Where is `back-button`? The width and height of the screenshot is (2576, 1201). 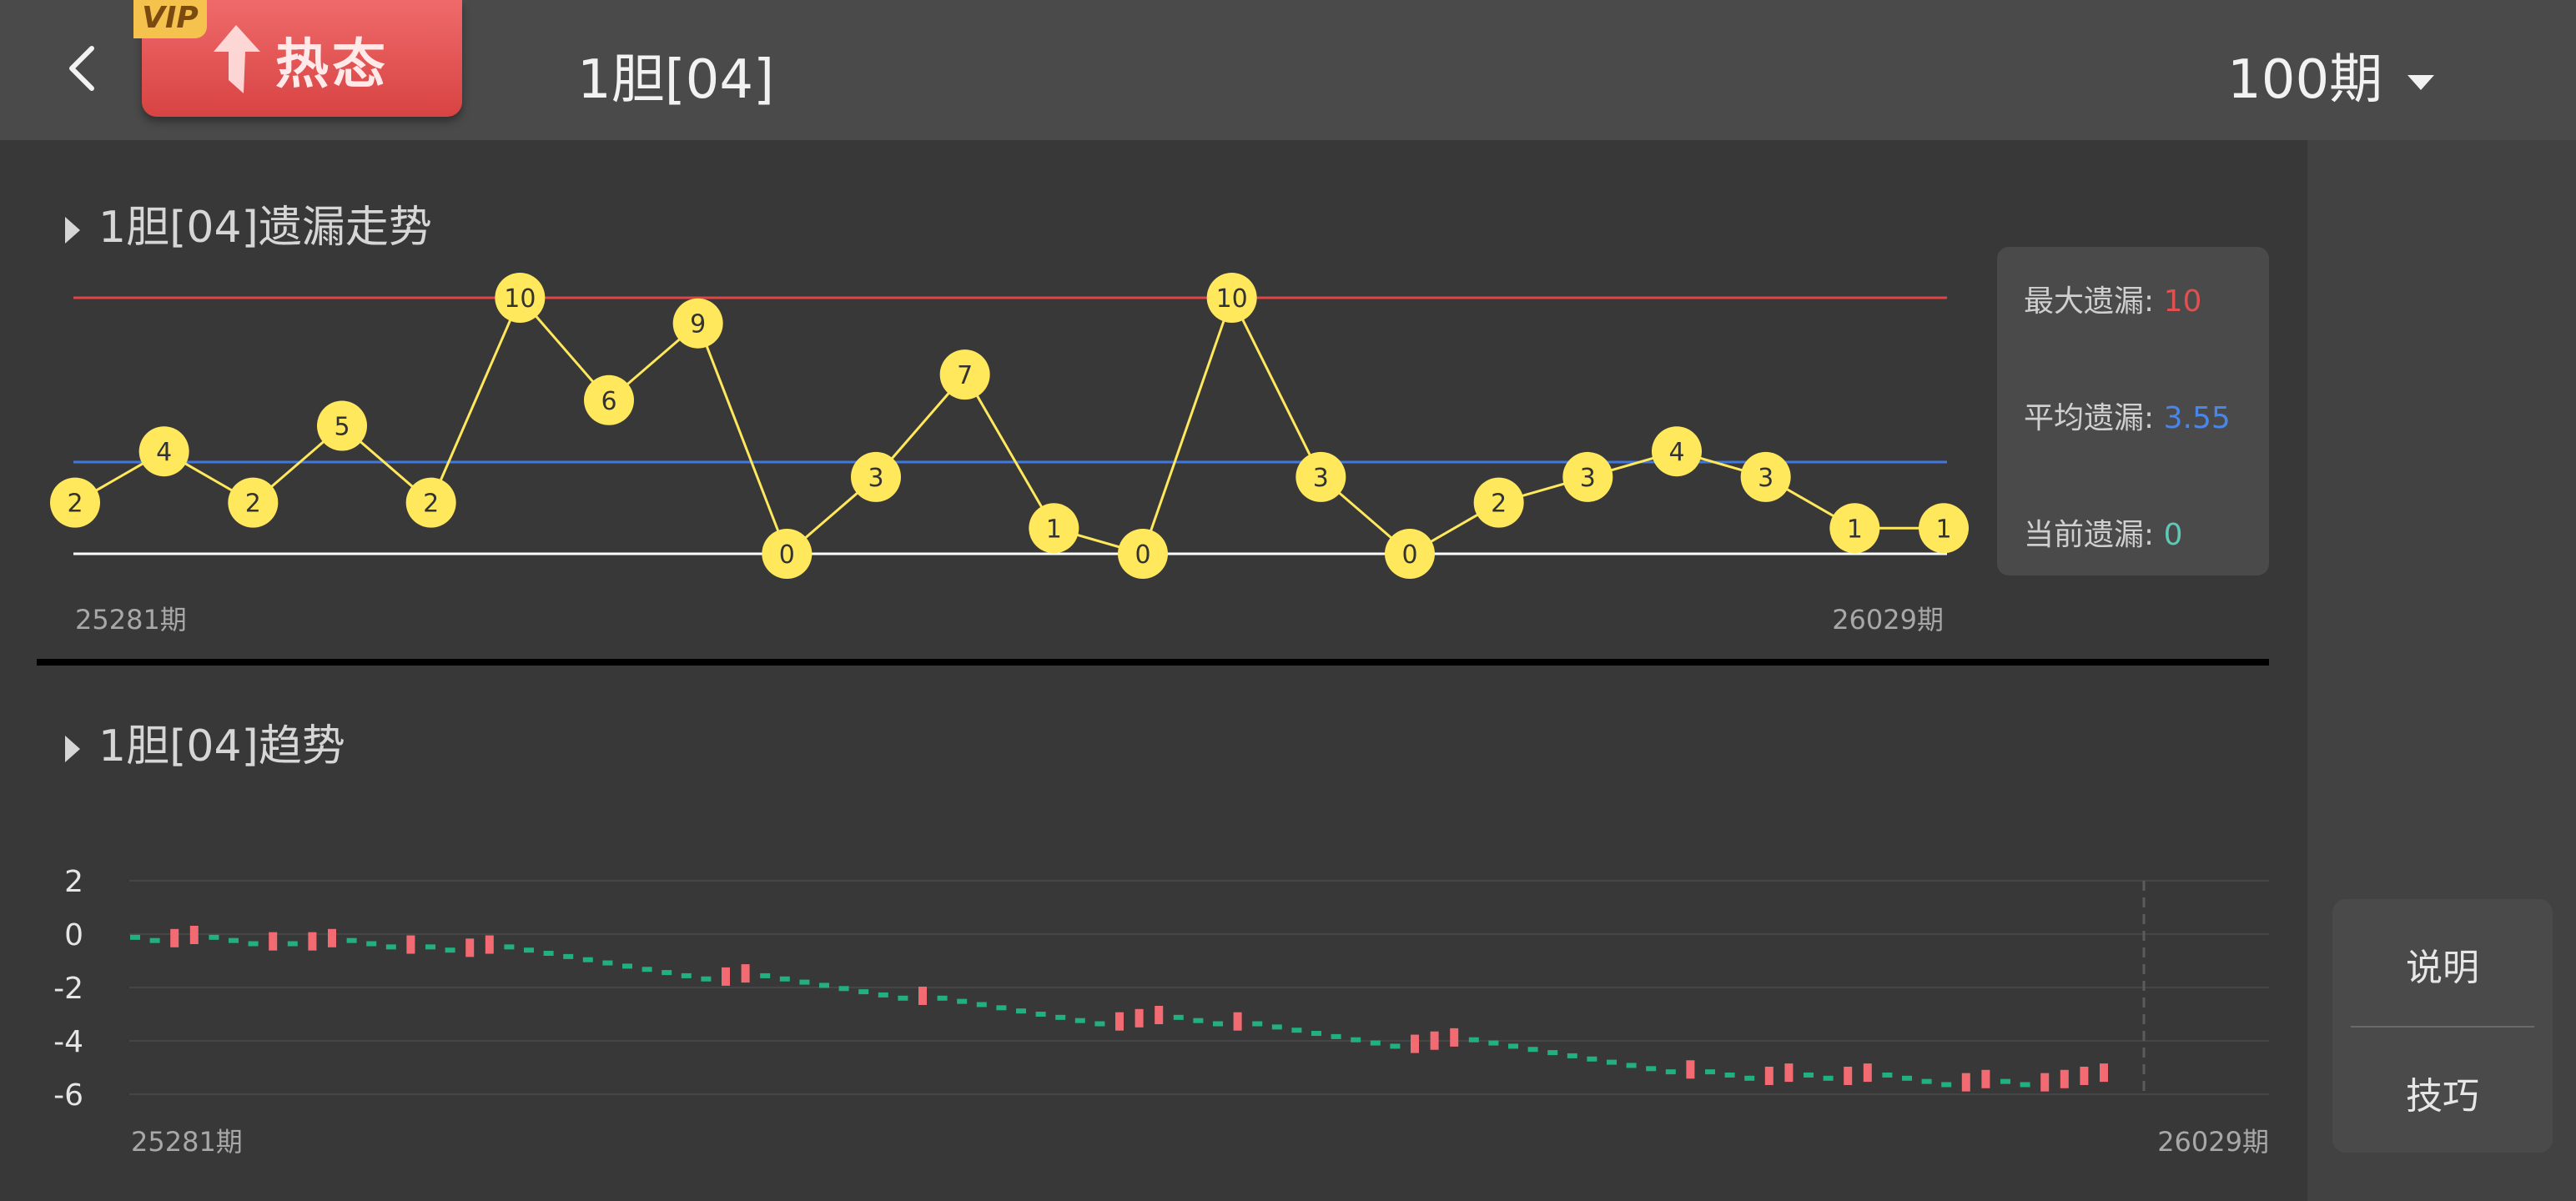 back-button is located at coordinates (83, 69).